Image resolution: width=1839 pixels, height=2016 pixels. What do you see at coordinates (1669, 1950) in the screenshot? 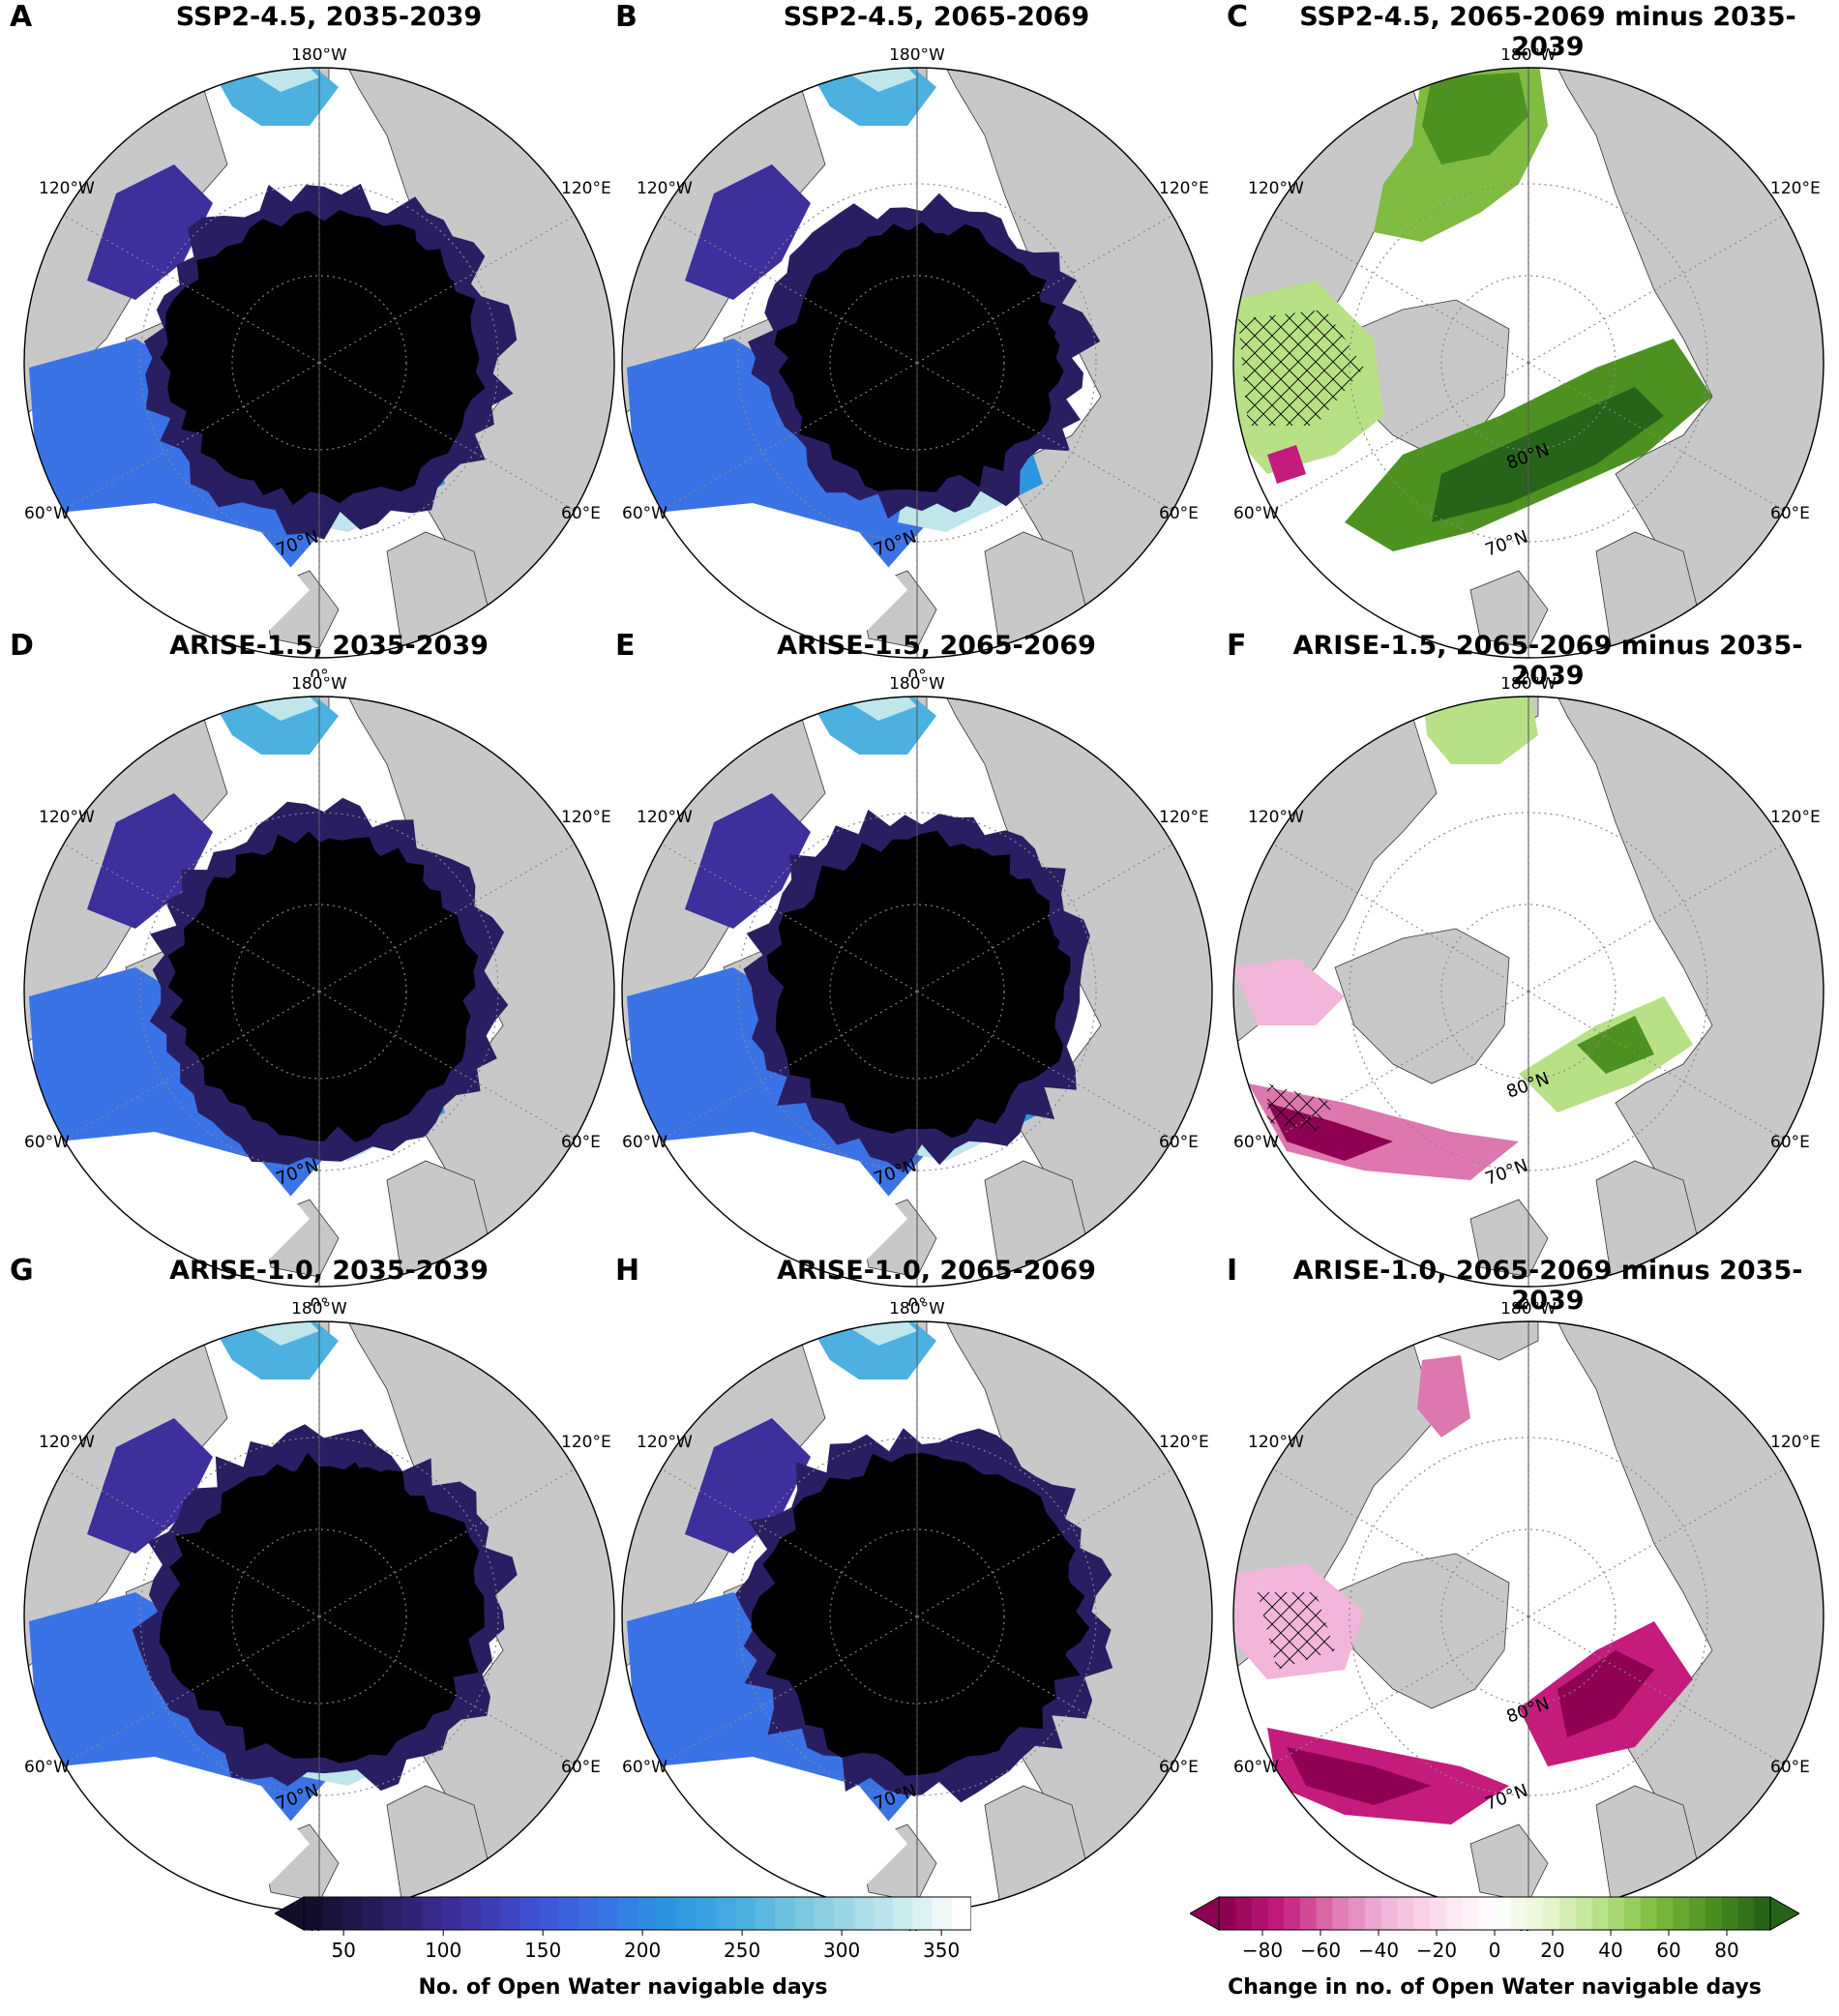
I see `colorbar-tick-label: 60` at bounding box center [1669, 1950].